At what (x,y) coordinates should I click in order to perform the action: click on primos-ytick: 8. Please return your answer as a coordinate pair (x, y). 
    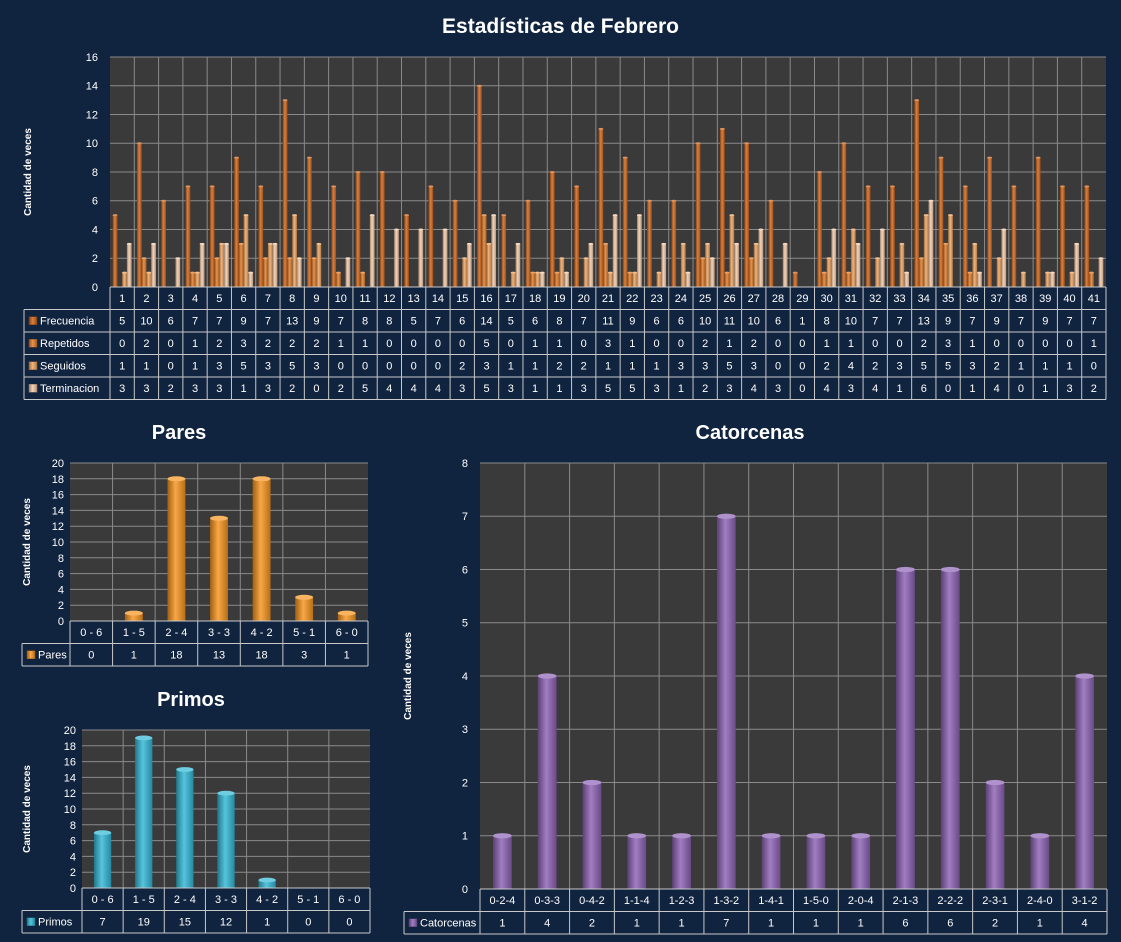
    Looking at the image, I should click on (73, 826).